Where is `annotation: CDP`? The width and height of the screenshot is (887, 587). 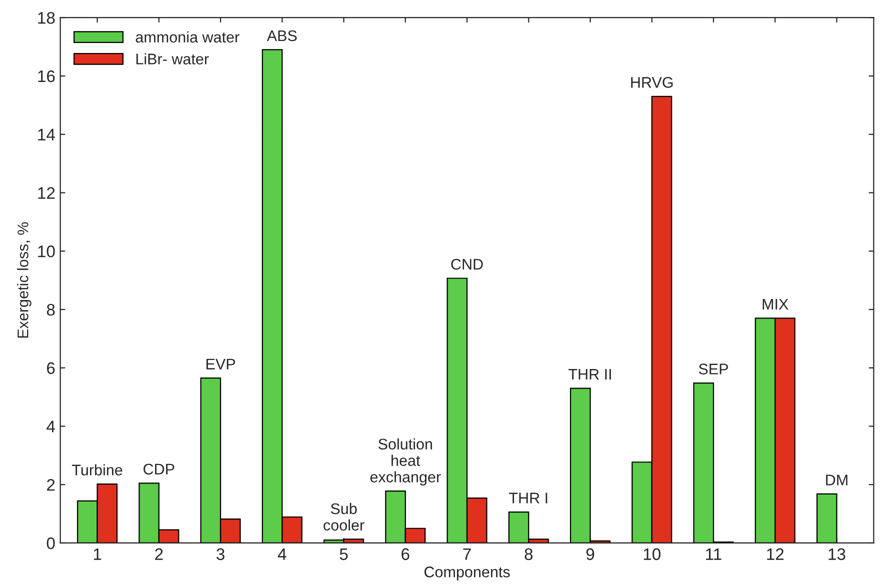 annotation: CDP is located at coordinates (159, 469).